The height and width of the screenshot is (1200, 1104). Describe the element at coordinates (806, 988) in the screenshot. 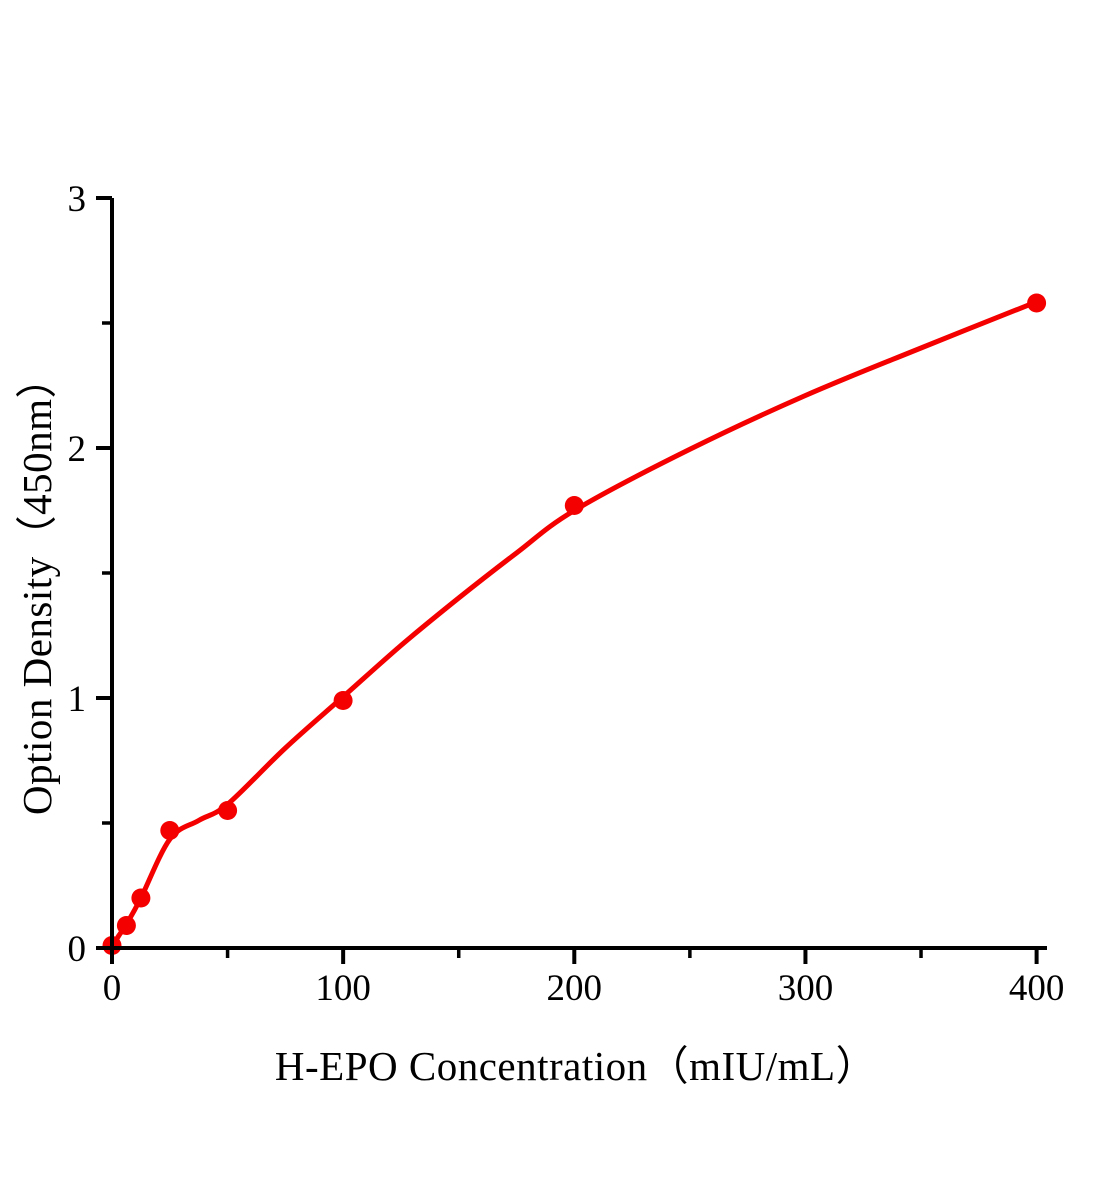

I see `x-tick-label: 300` at that location.